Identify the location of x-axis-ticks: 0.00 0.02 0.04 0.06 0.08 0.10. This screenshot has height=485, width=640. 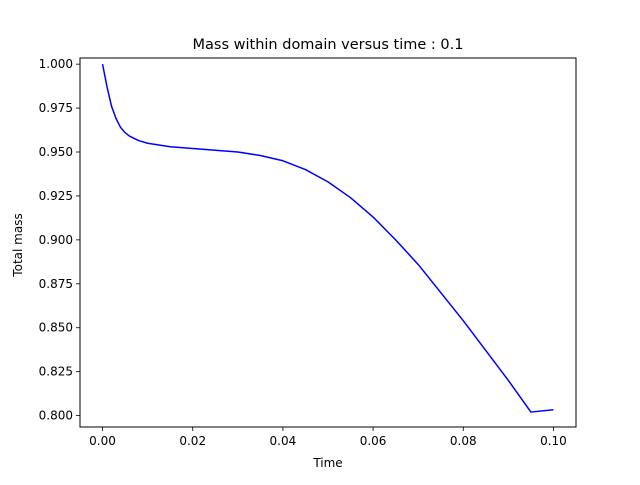
(328, 437).